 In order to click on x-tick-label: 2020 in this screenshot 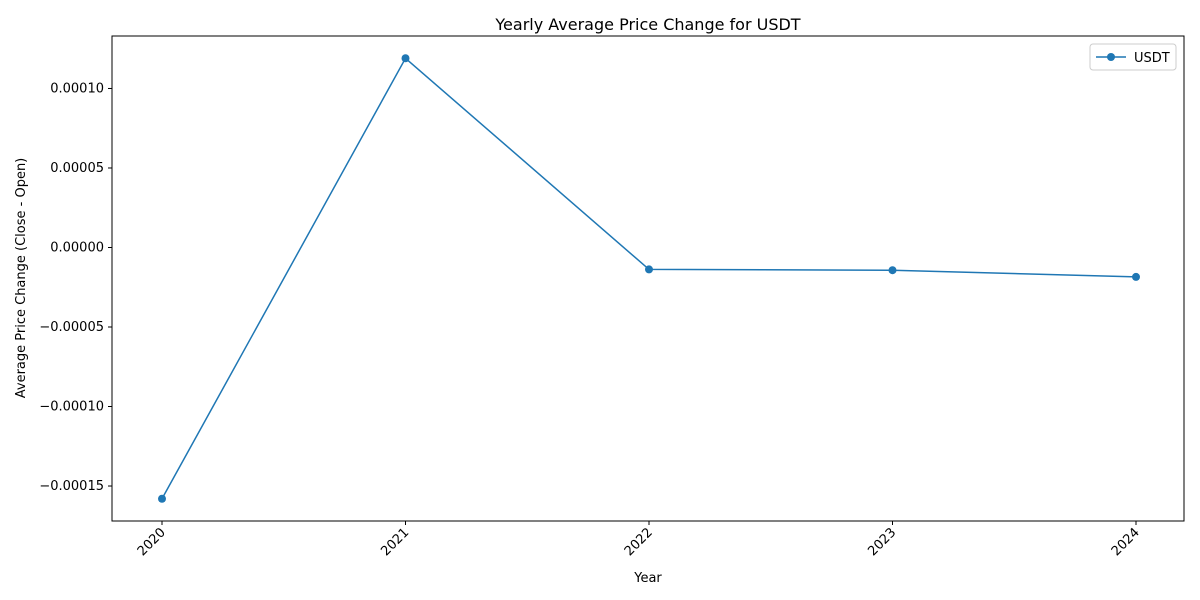, I will do `click(152, 542)`.